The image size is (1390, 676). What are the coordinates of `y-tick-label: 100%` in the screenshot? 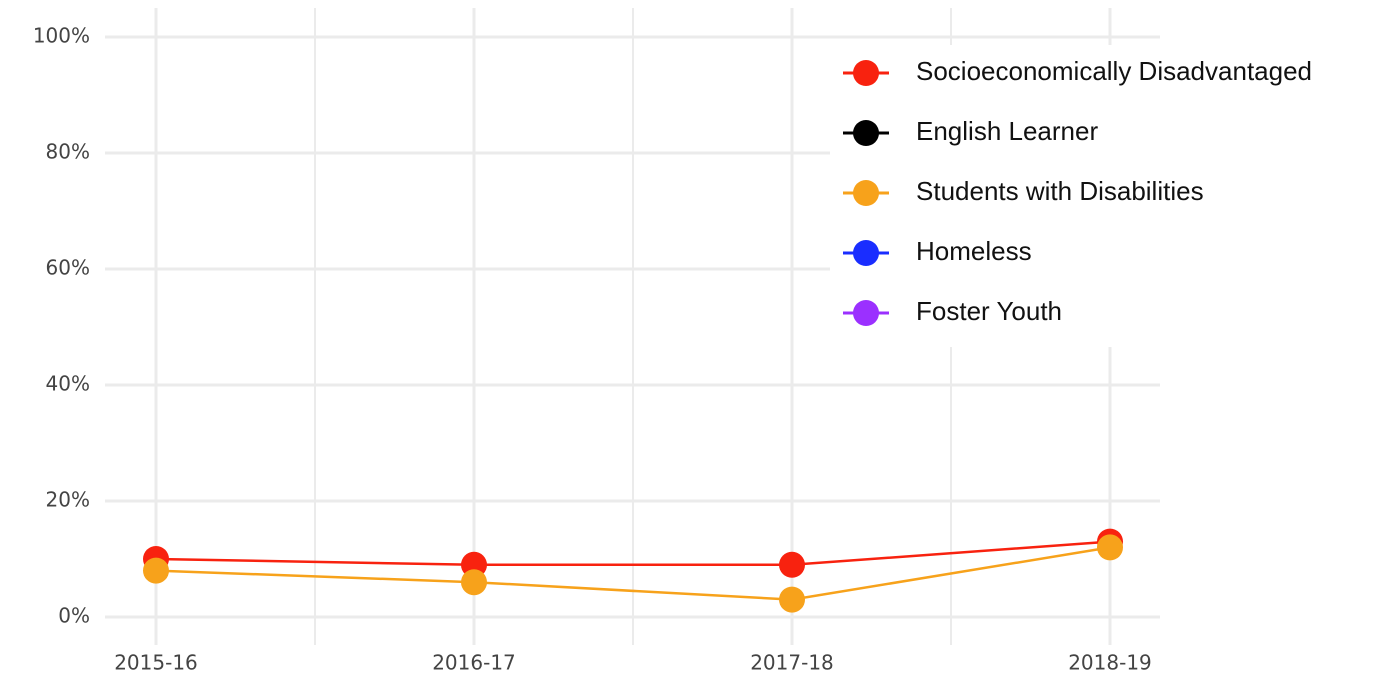 It's located at (61, 36).